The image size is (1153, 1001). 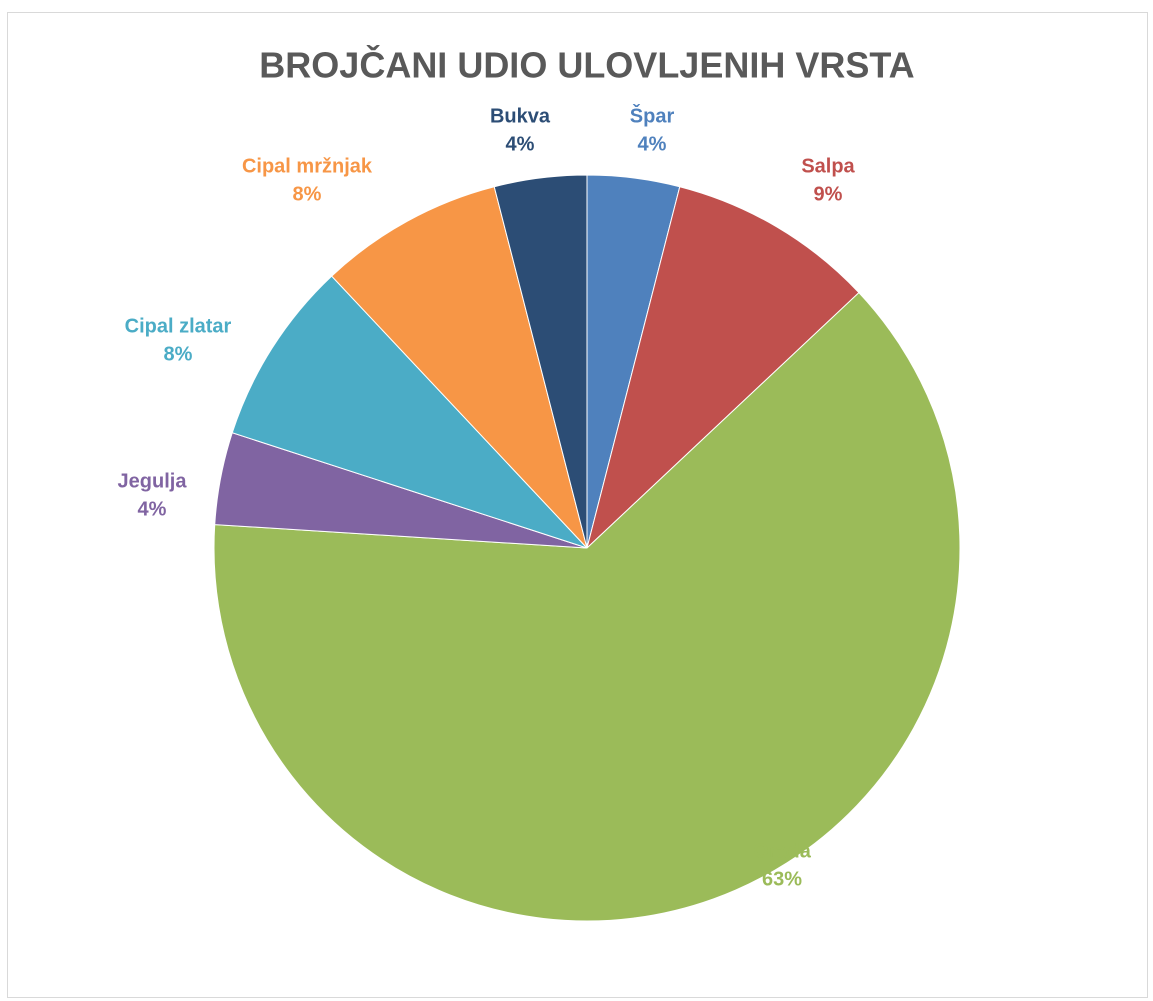 What do you see at coordinates (153, 481) in the screenshot?
I see `slice-label-name: Jegulja` at bounding box center [153, 481].